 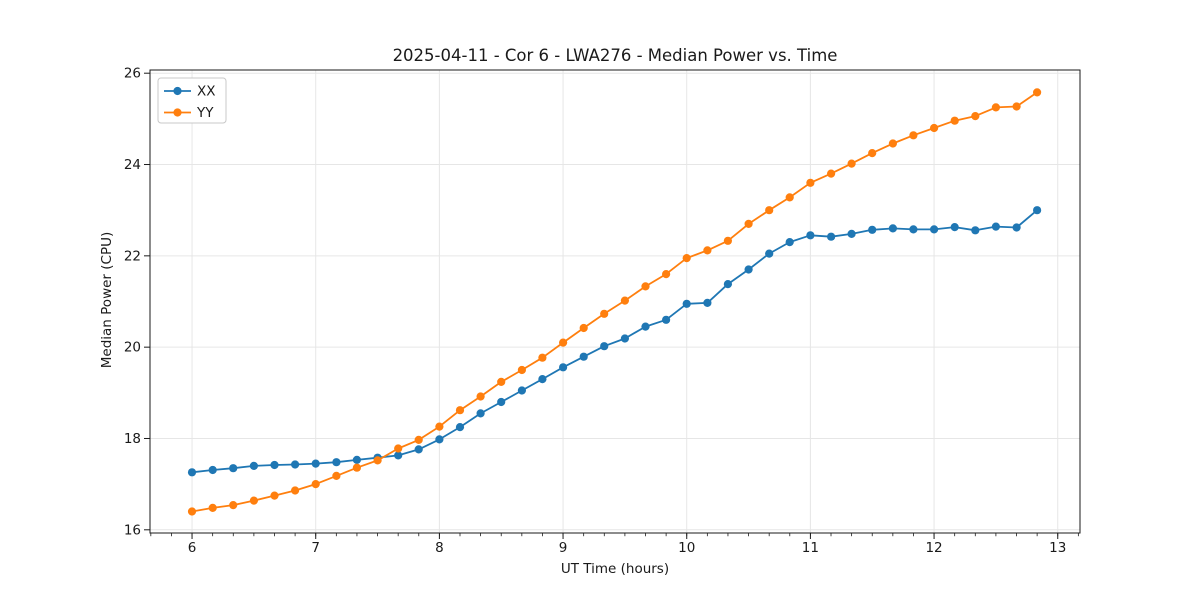 I want to click on x-tick-label: 8, so click(x=439, y=548).